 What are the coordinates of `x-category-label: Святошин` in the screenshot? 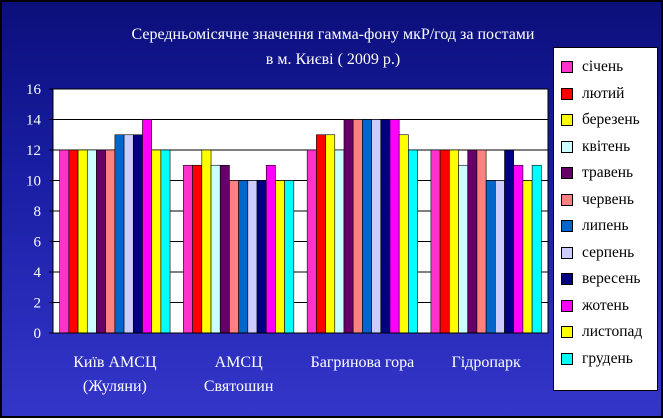 It's located at (239, 386).